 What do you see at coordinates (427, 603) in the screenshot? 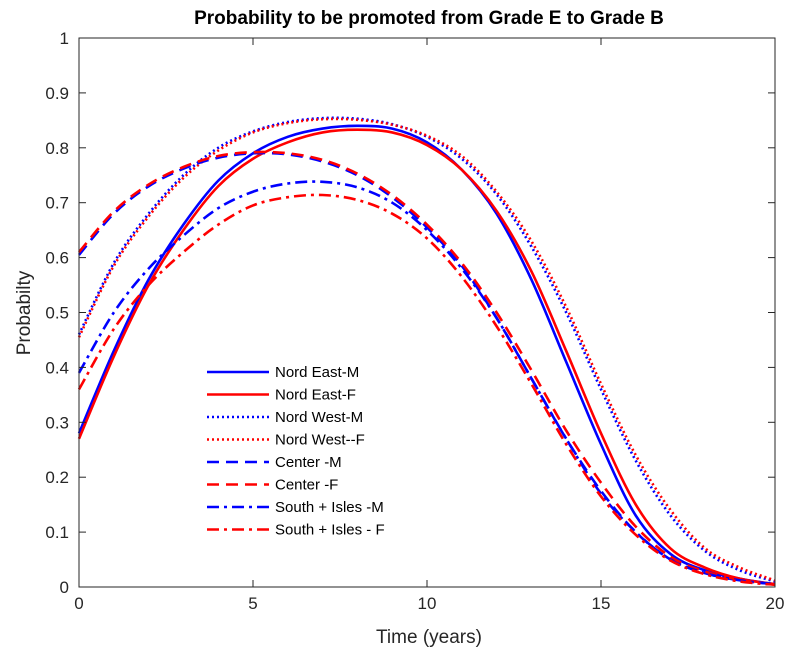
I see `x-tick-label: 10` at bounding box center [427, 603].